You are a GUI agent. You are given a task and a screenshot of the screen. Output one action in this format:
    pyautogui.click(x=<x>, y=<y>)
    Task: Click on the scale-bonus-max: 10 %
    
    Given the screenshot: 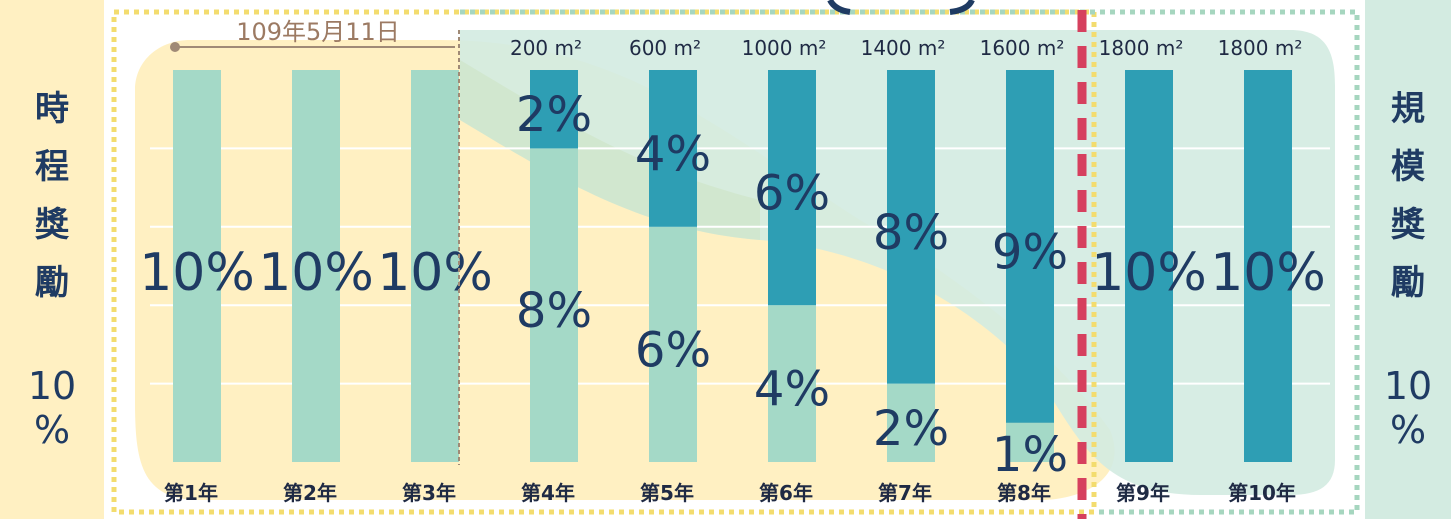 What is the action you would take?
    pyautogui.click(x=1408, y=408)
    